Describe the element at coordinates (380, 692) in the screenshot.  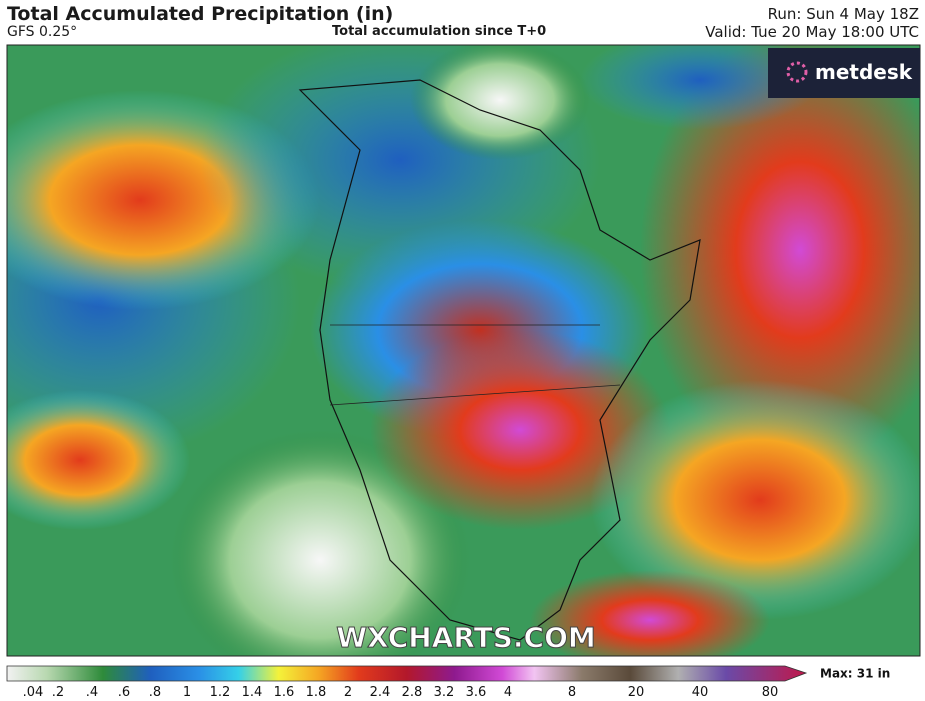
I see `legend-tick-label: 2.4` at that location.